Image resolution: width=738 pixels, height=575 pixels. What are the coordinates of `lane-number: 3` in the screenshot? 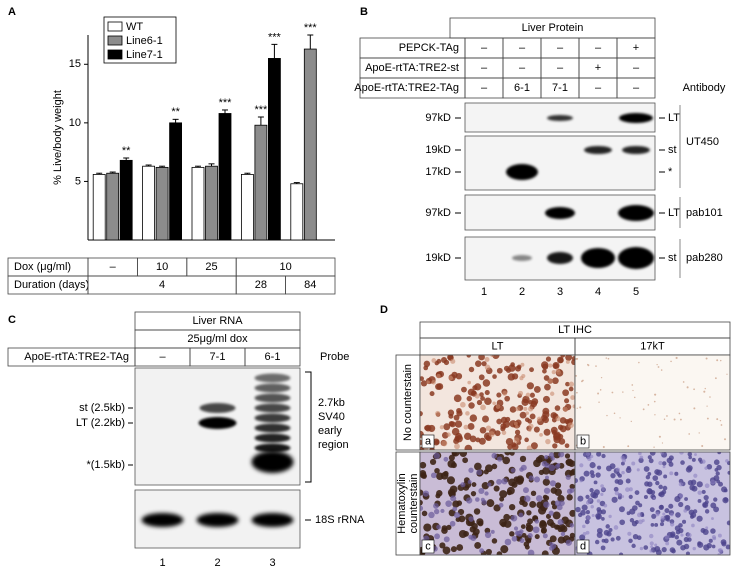 It's located at (272, 563).